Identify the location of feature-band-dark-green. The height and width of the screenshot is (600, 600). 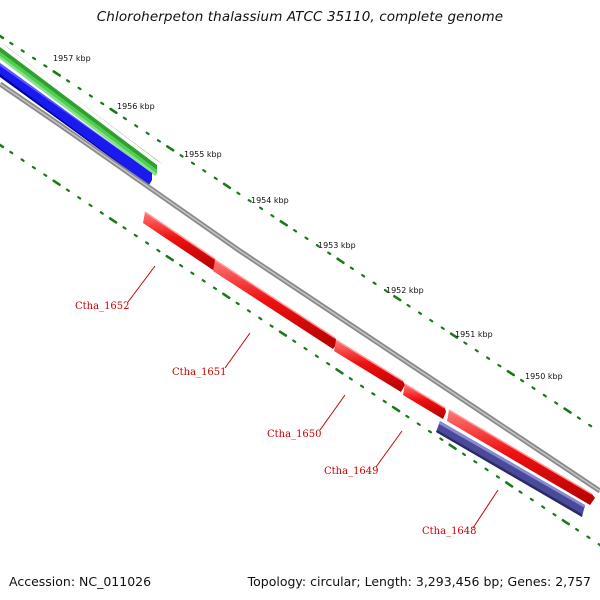
(81, 106).